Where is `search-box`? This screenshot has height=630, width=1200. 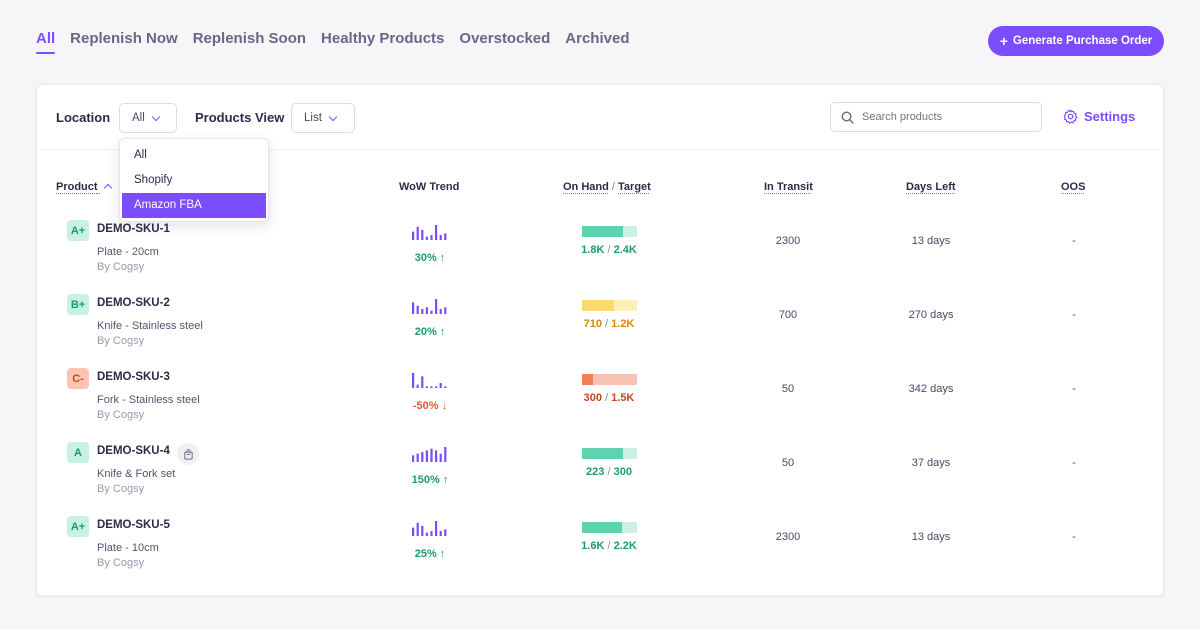
search-box is located at coordinates (936, 117).